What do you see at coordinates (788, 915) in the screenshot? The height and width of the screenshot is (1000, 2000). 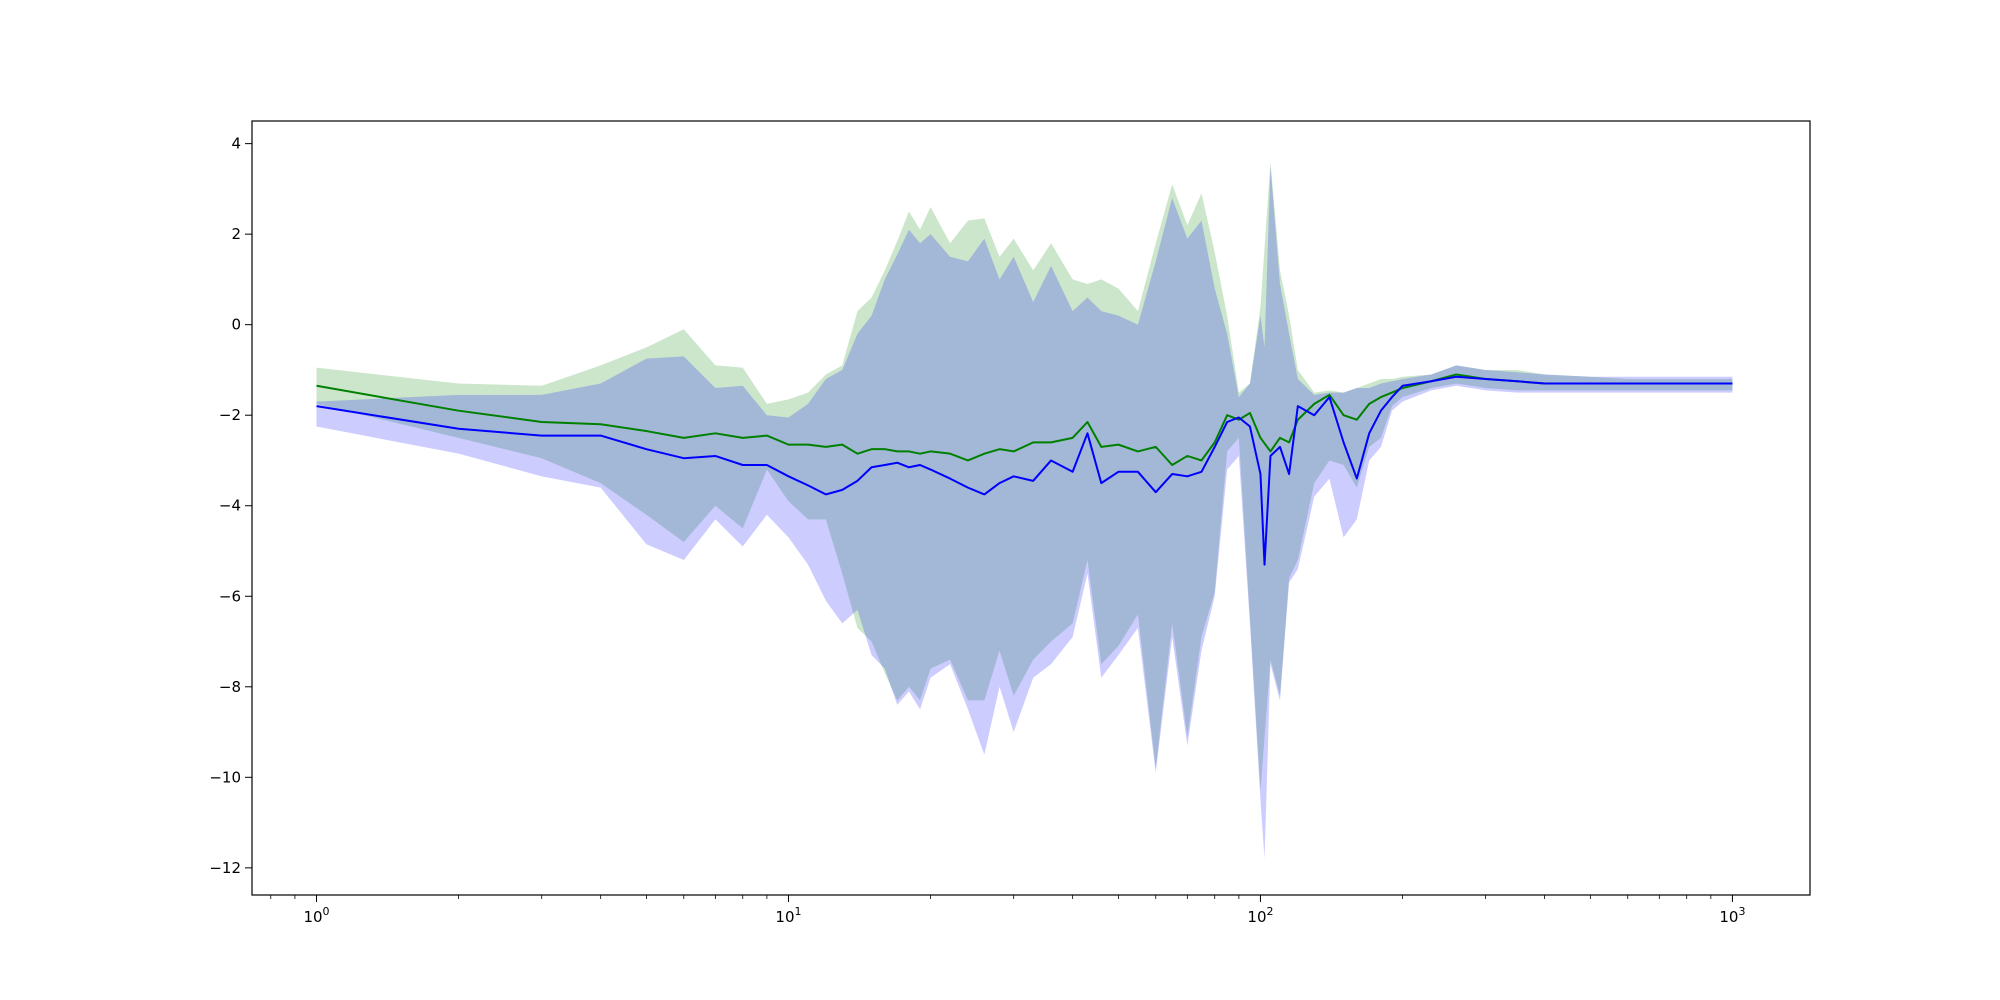 I see `x-tick-label: 10¹` at bounding box center [788, 915].